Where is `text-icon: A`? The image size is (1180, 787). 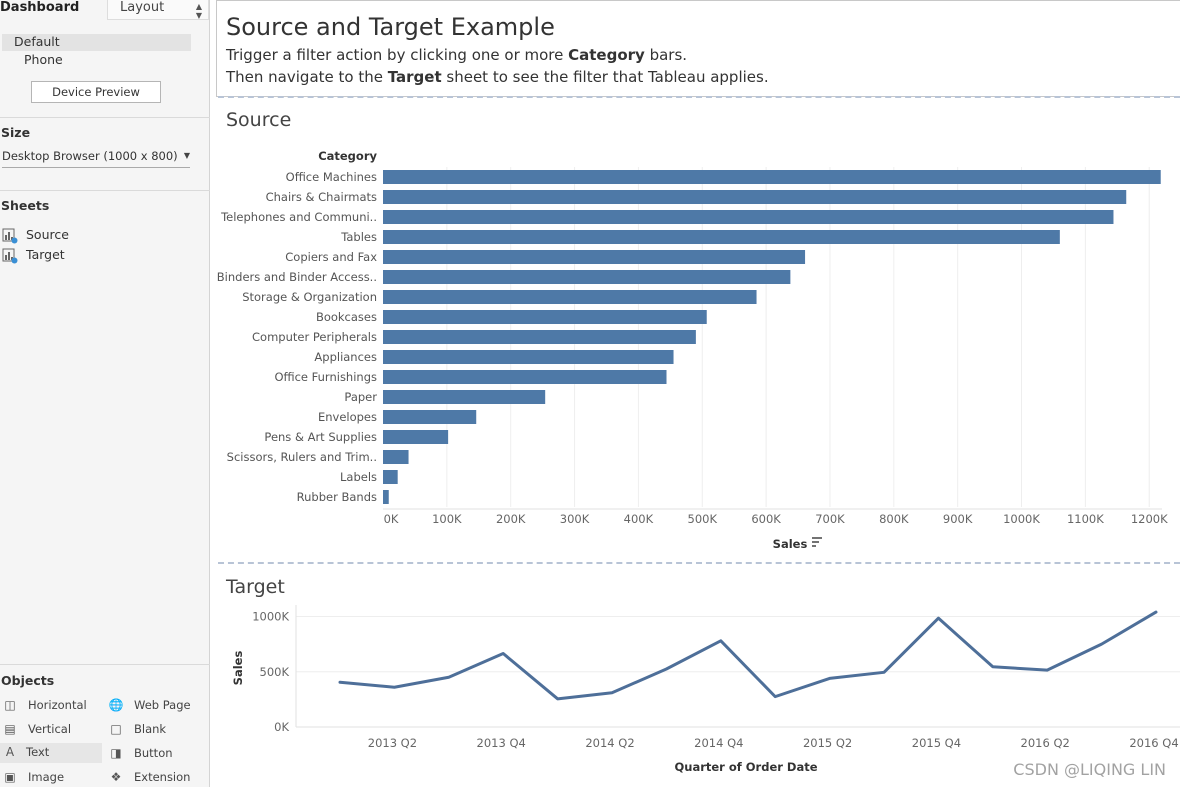
text-icon: A is located at coordinates (10, 752).